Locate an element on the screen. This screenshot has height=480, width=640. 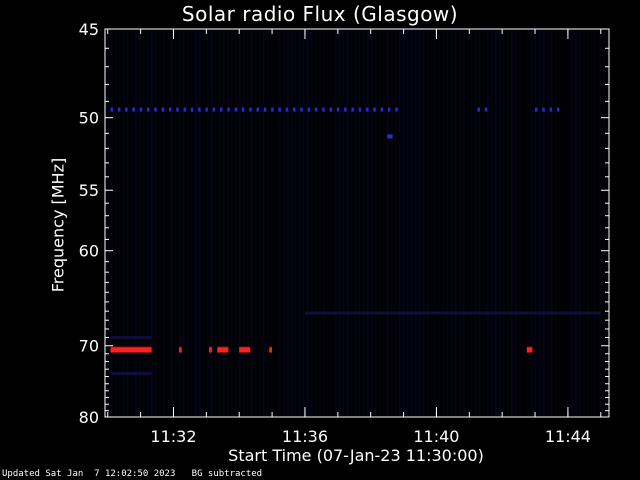
updated-timestamp: Updated Sat Jan 7 12:02:50 2023 is located at coordinates (89, 474).